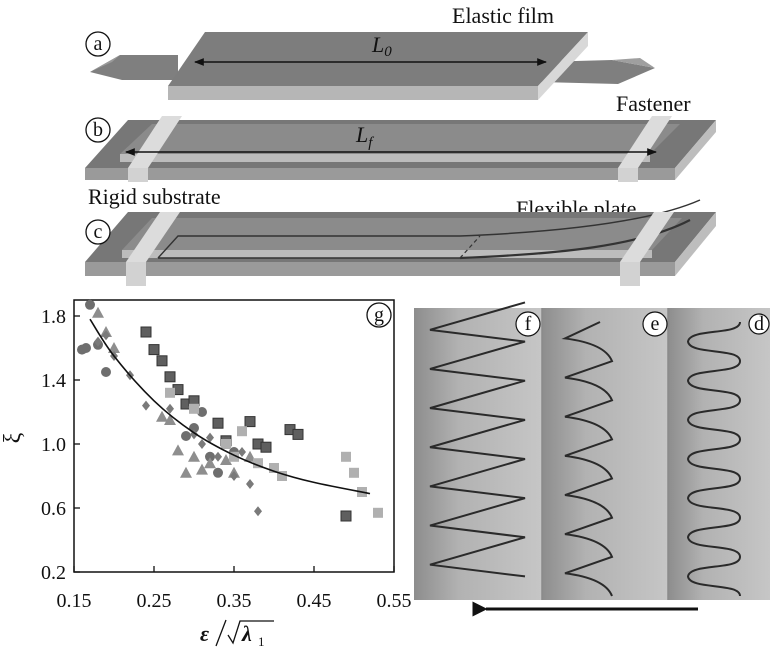 This screenshot has height=656, width=770. What do you see at coordinates (503, 15) in the screenshot?
I see `elastic-film-label: Elastic film` at bounding box center [503, 15].